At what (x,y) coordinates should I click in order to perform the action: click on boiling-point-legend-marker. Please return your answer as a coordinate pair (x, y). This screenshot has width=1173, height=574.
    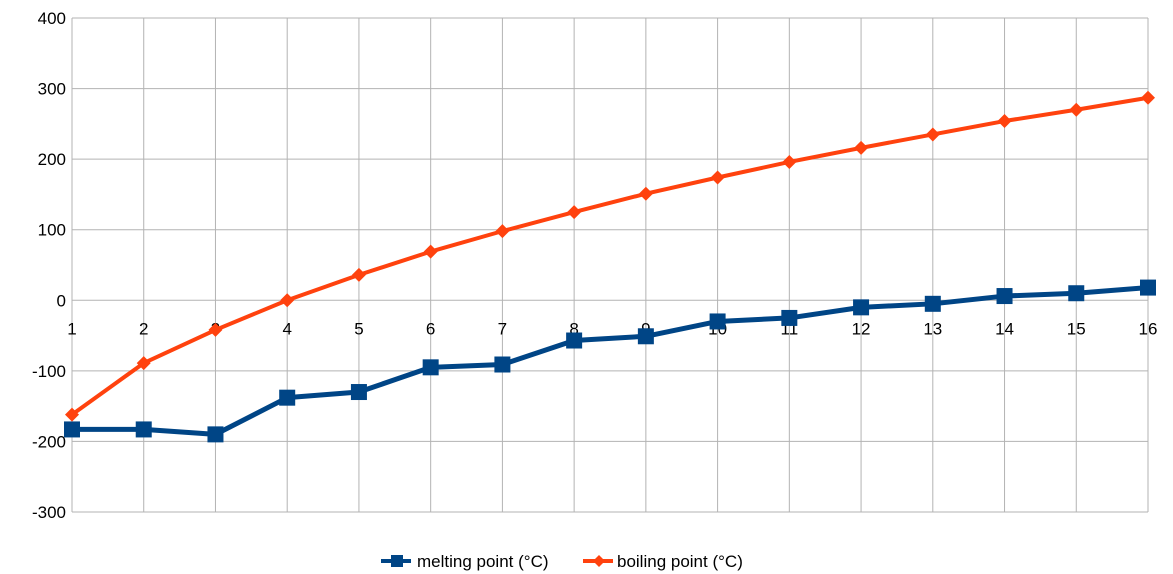
    Looking at the image, I should click on (599, 561).